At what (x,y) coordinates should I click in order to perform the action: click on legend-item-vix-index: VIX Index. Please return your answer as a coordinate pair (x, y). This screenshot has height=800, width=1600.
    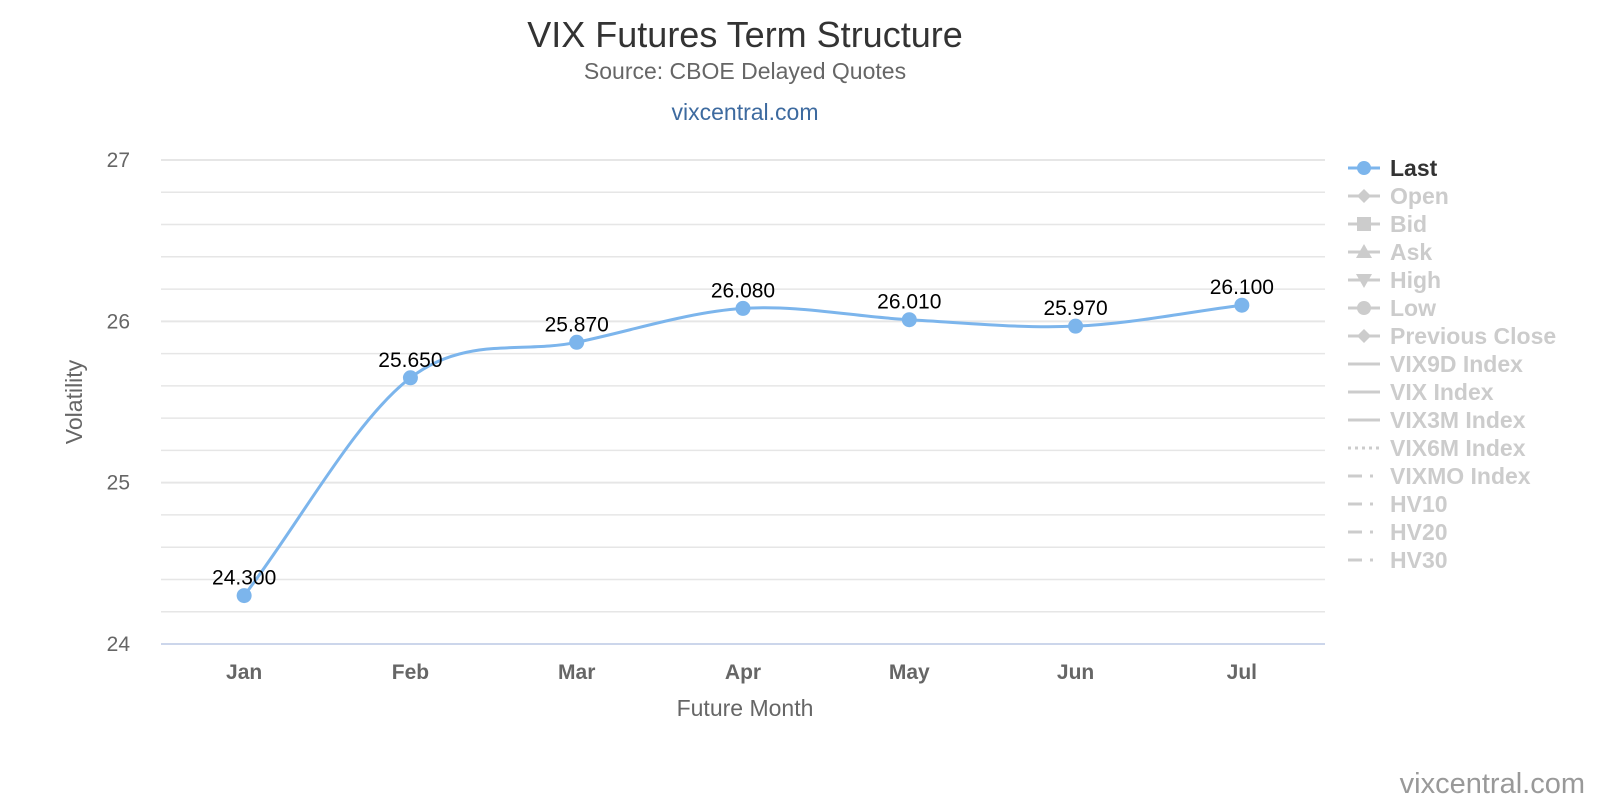
    Looking at the image, I should click on (1421, 392).